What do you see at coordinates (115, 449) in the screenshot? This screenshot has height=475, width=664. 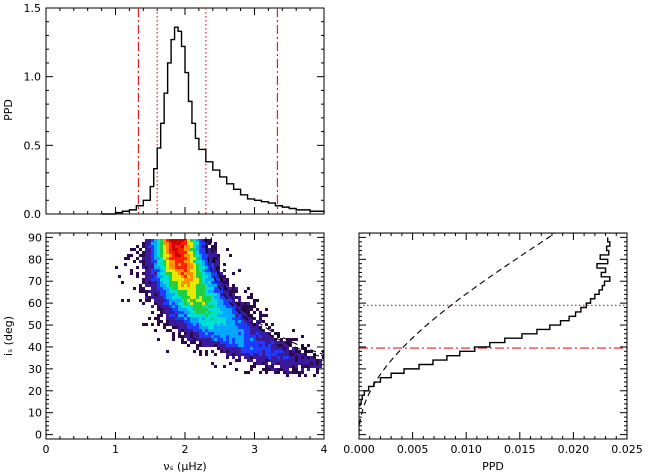 I see `bl-x-tick-label: 1` at bounding box center [115, 449].